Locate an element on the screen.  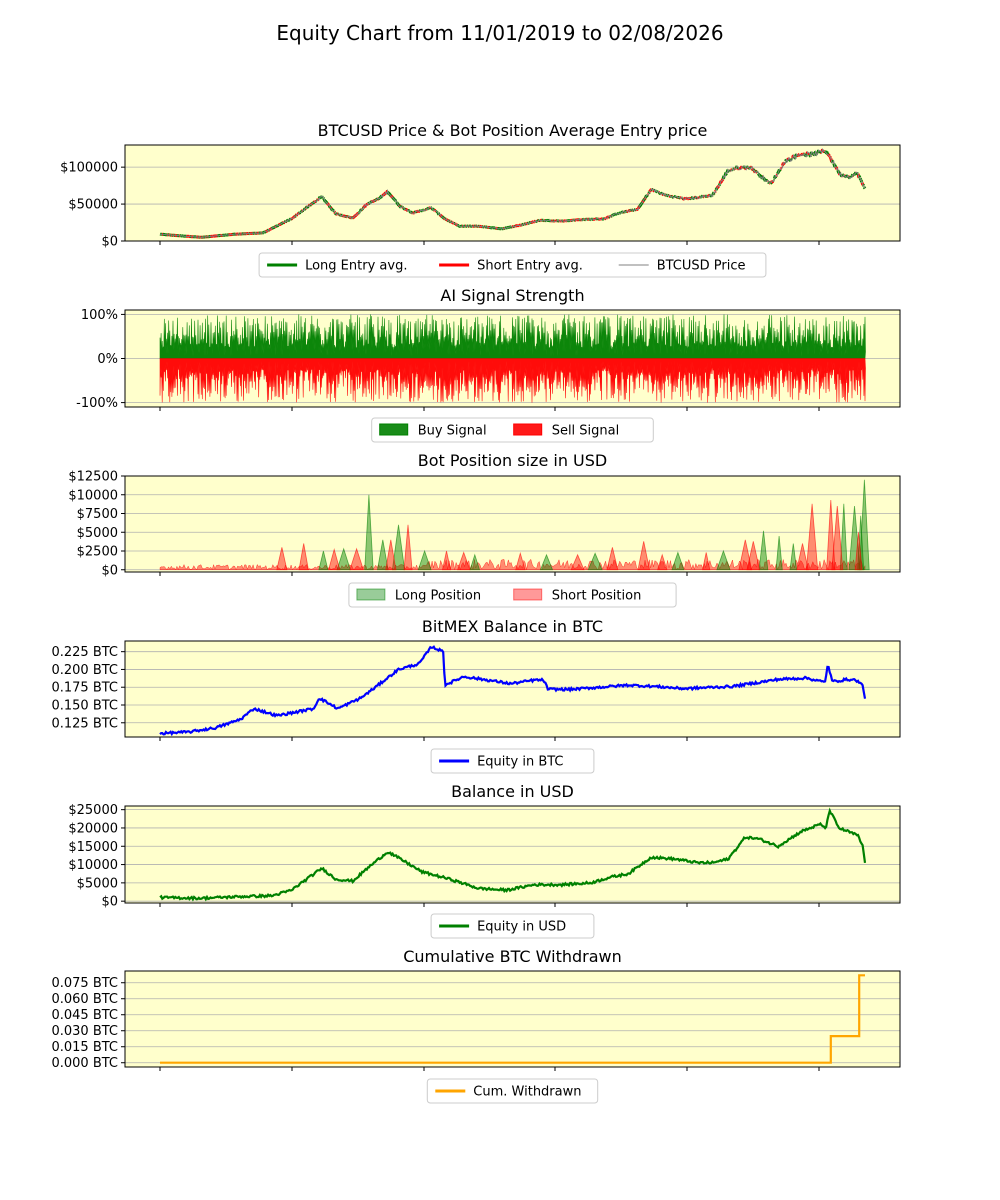
y-tick-label: 0.200 BTC is located at coordinates (84, 670).